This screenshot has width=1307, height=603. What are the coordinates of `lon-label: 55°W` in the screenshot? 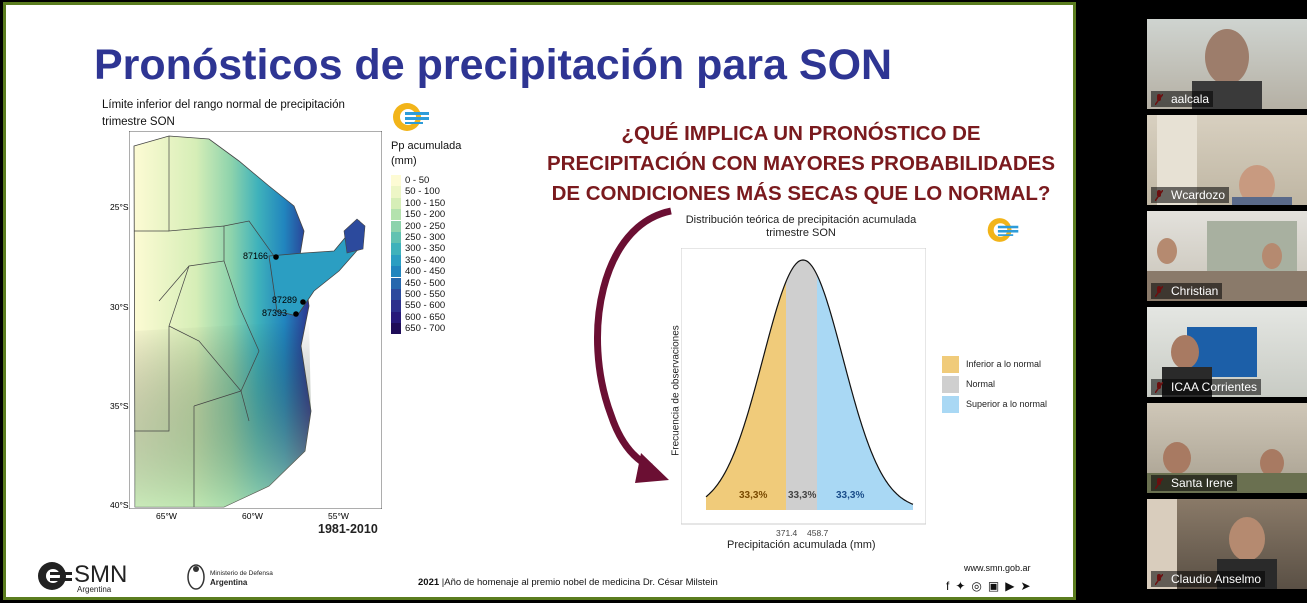 It's located at (338, 516).